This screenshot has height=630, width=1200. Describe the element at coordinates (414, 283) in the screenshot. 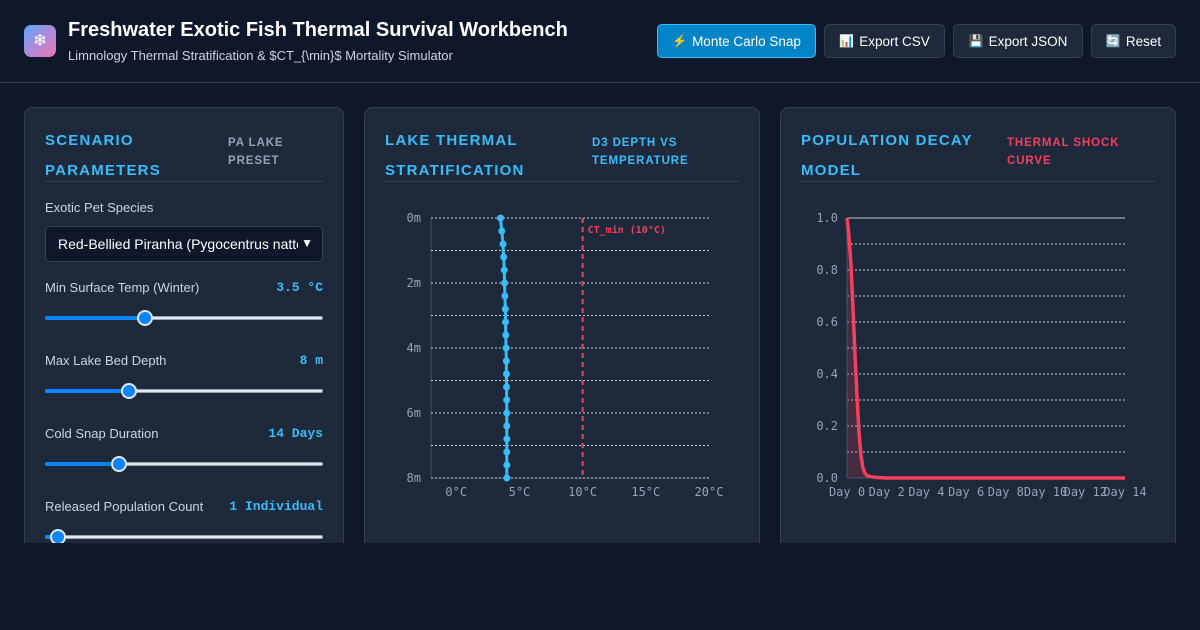

I see `y-tick-label: 2m` at that location.